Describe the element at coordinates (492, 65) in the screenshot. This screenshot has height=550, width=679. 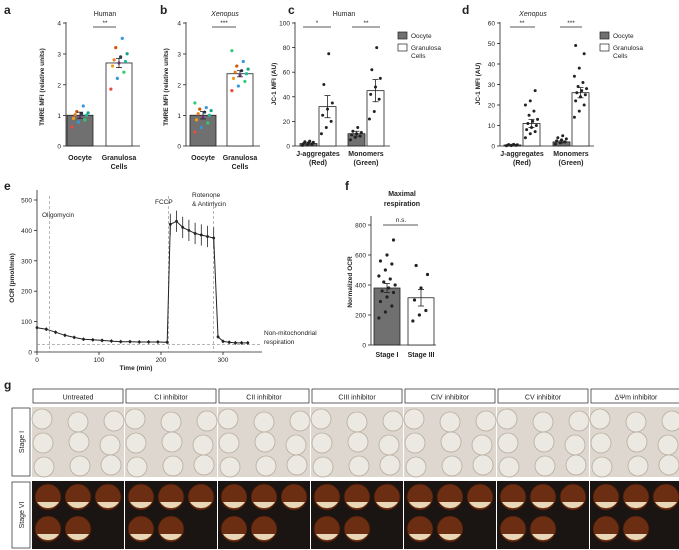
I see `panel-d-ytick-4: 40` at that location.